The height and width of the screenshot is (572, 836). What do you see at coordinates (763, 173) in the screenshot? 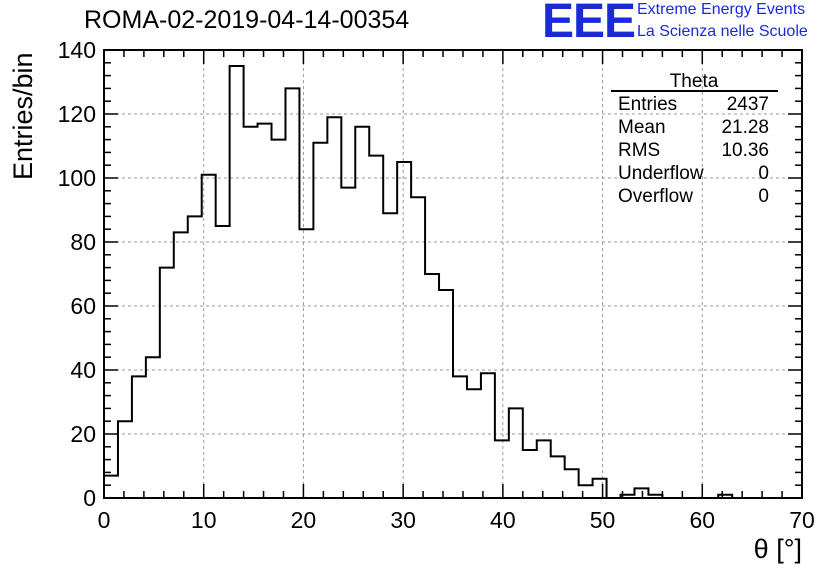
I see `stats-value-underflow: 0` at bounding box center [763, 173].